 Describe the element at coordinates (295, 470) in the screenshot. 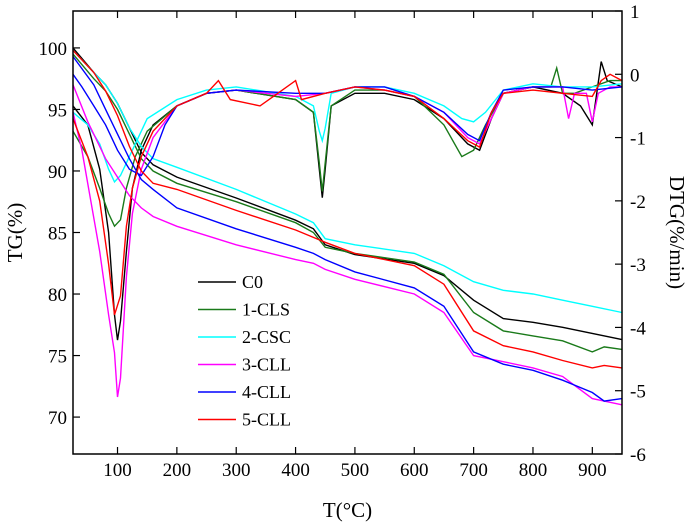

I see `x-tick-label: 400` at that location.